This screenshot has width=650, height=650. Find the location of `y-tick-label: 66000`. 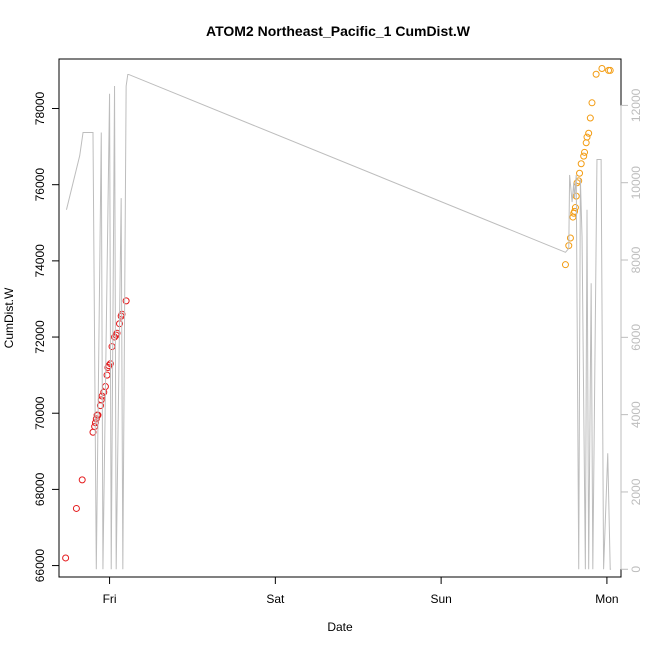

y-tick-label: 66000 is located at coordinates (40, 566).